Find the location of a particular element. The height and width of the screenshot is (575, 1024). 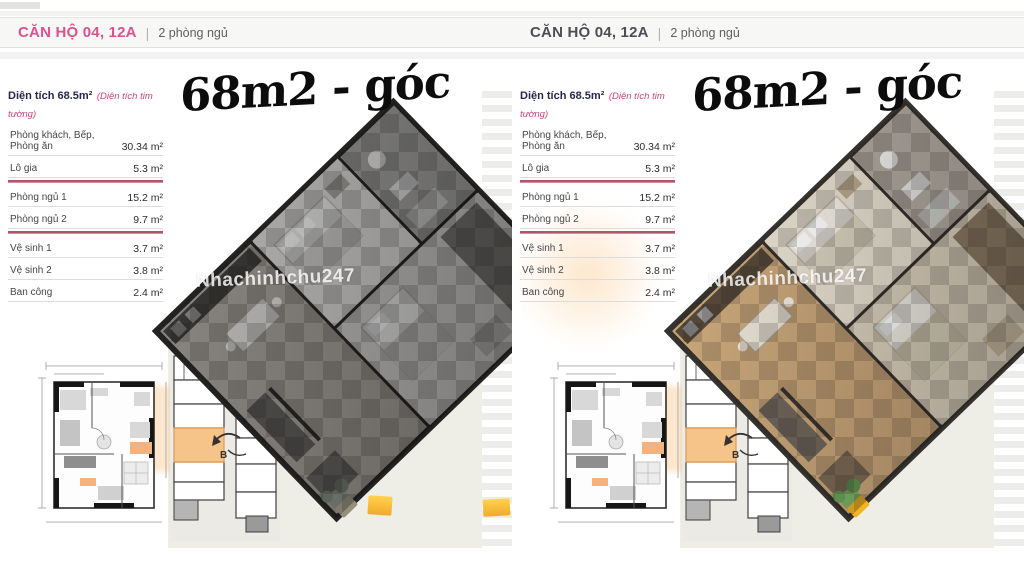

orange-glow is located at coordinates (587, 275).